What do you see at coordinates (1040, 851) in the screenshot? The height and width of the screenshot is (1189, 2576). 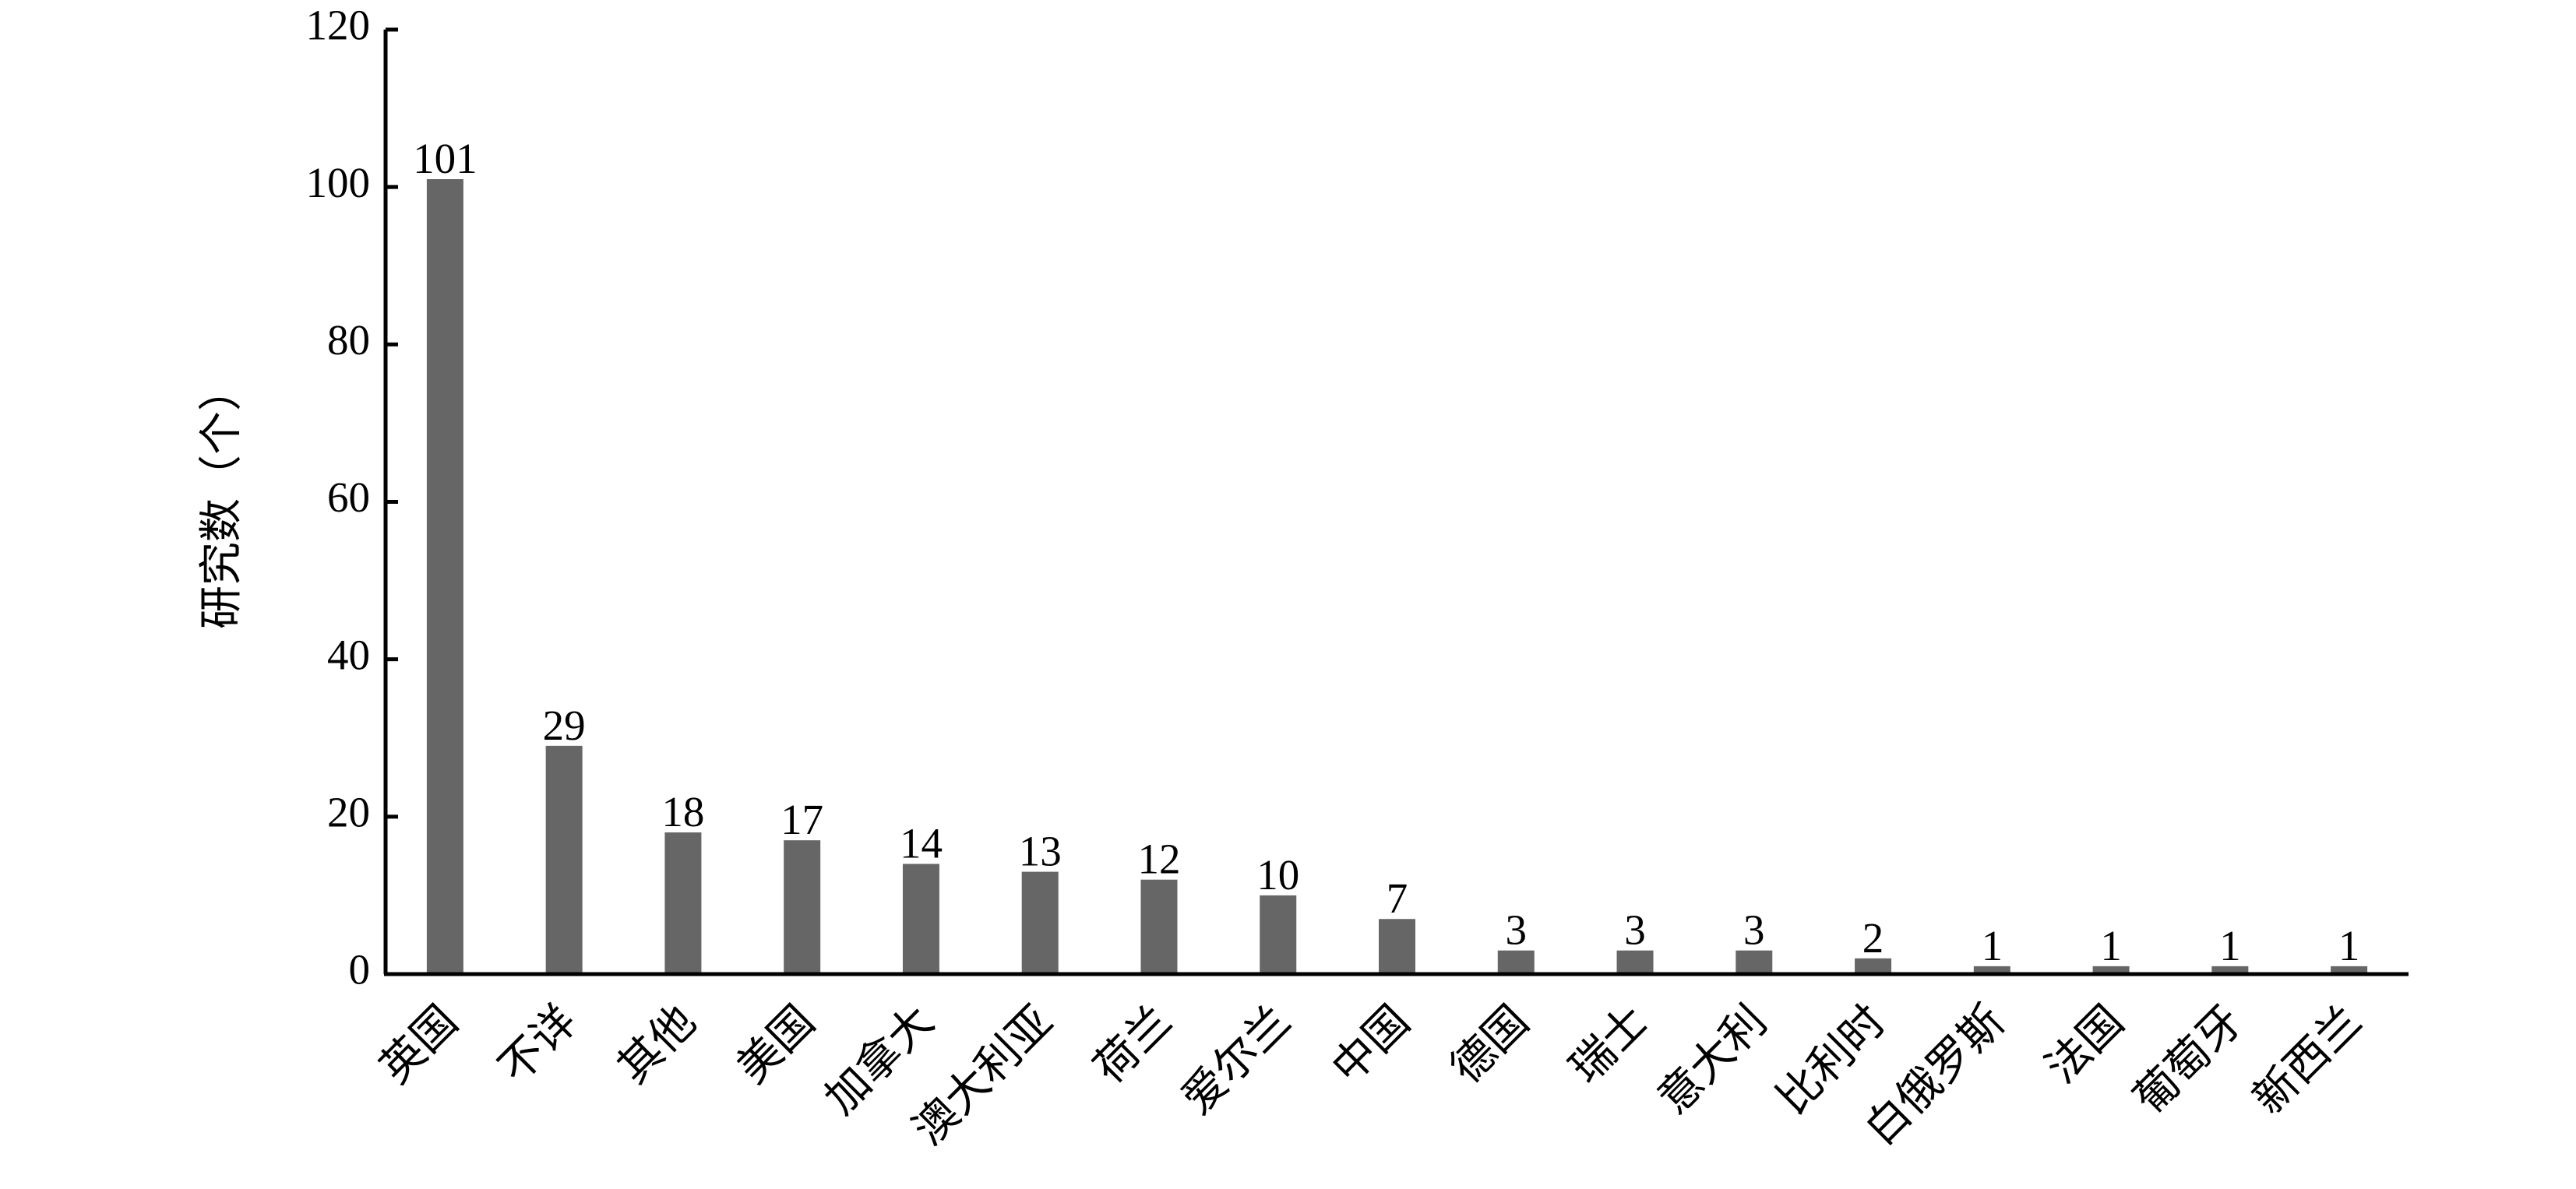 I see `data-label: 13` at bounding box center [1040, 851].